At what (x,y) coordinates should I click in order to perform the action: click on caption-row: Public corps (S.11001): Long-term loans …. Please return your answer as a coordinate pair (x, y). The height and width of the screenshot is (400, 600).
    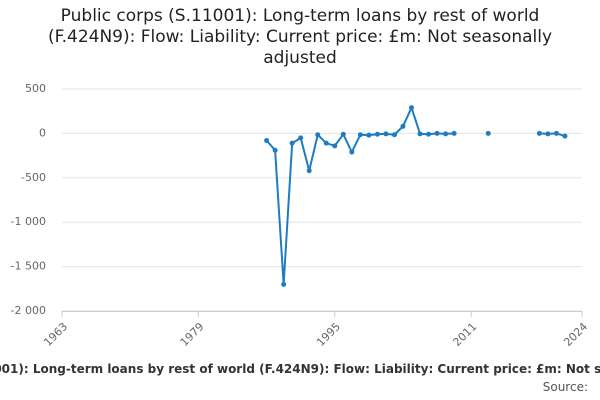
    Looking at the image, I should click on (300, 371).